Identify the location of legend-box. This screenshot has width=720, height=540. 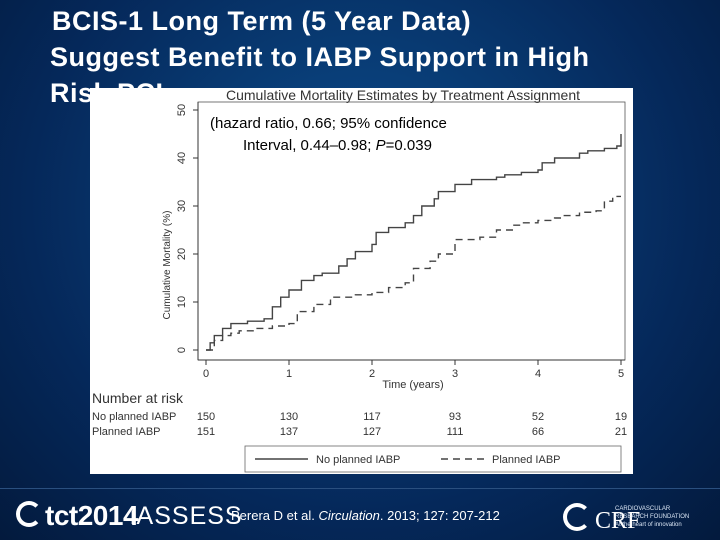
(433, 459).